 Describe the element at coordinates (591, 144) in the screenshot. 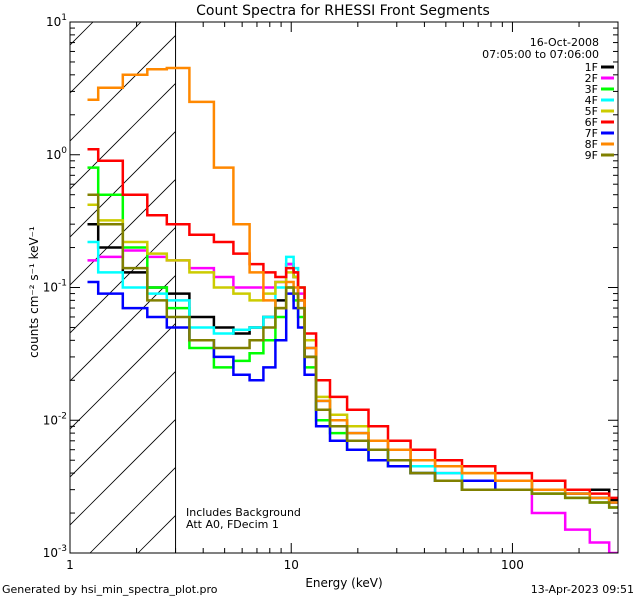

I see `legend-label-8F: 8F` at that location.